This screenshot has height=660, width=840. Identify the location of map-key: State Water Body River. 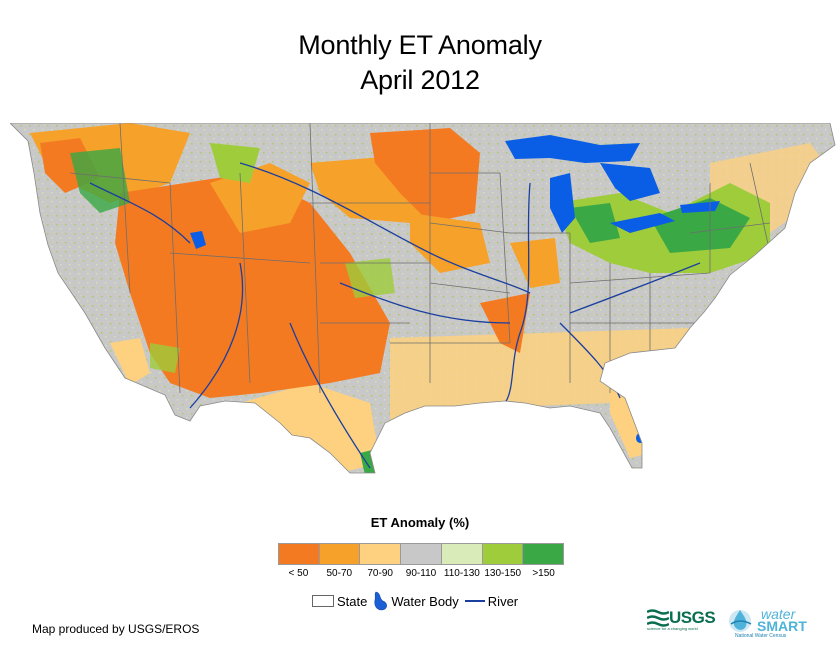
(418, 601).